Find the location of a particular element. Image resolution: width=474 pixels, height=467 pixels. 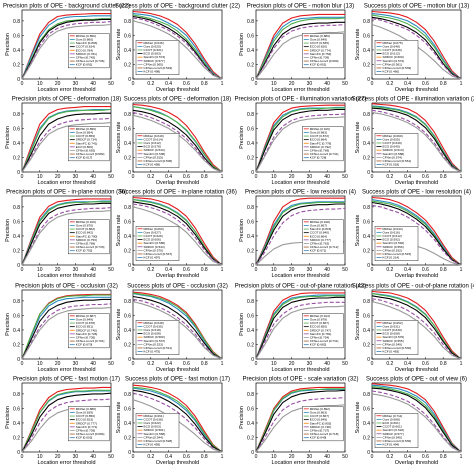

legend-entry: CFNet-conv3 [0.712] is located at coordinates (324, 247).